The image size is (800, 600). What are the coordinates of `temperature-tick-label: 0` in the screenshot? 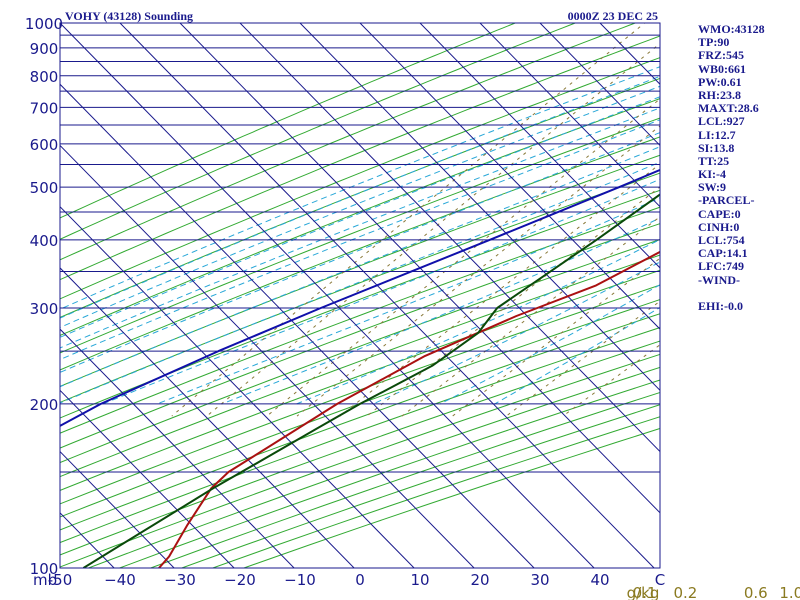 It's located at (360, 580).